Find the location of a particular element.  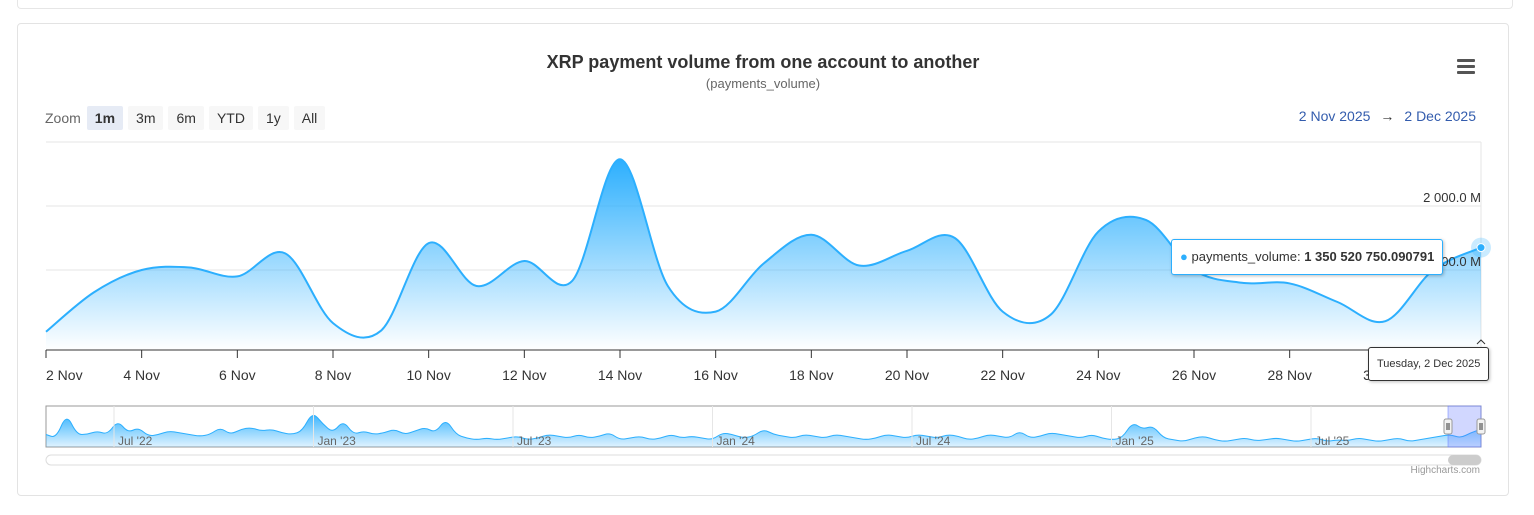

hover-point is located at coordinates (1481, 248).